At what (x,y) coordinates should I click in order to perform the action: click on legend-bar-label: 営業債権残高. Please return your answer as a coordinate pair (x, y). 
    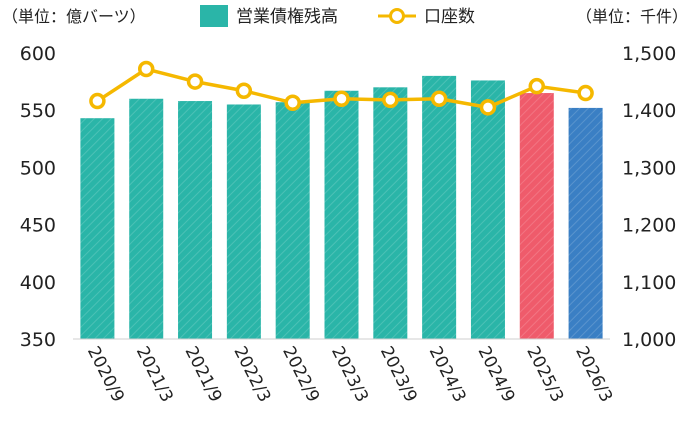
    Looking at the image, I should click on (287, 17).